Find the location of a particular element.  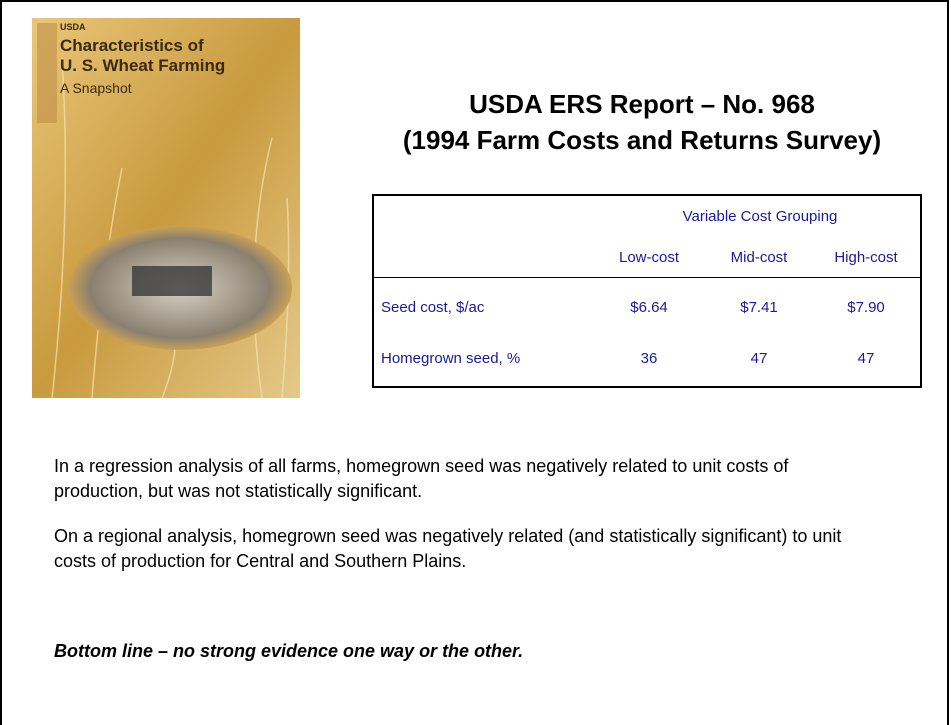

cover-agency: USDA is located at coordinates (73, 27).